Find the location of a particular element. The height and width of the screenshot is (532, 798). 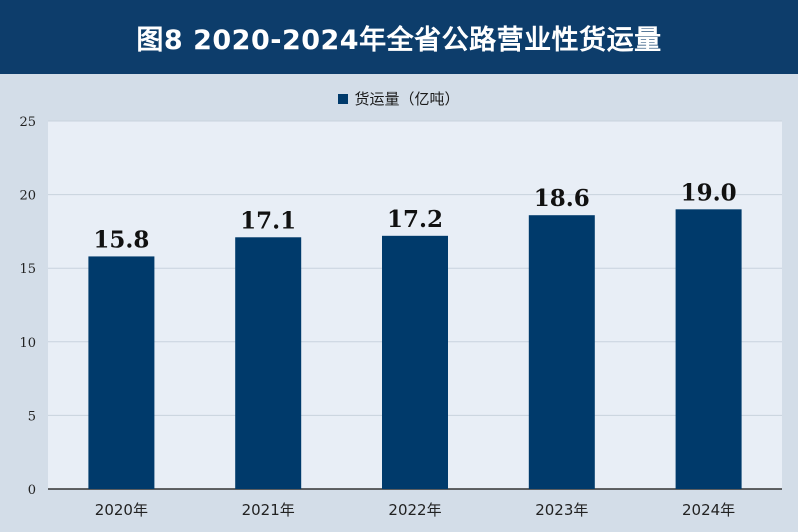

legend-label: 货运量（亿吨） is located at coordinates (407, 99).